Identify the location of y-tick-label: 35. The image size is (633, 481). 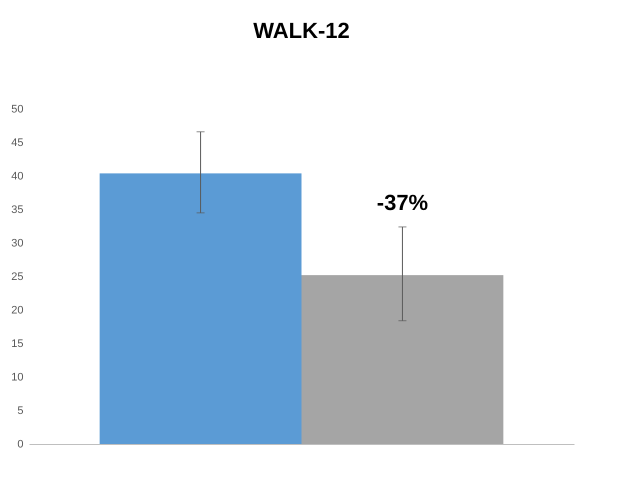
(17, 210).